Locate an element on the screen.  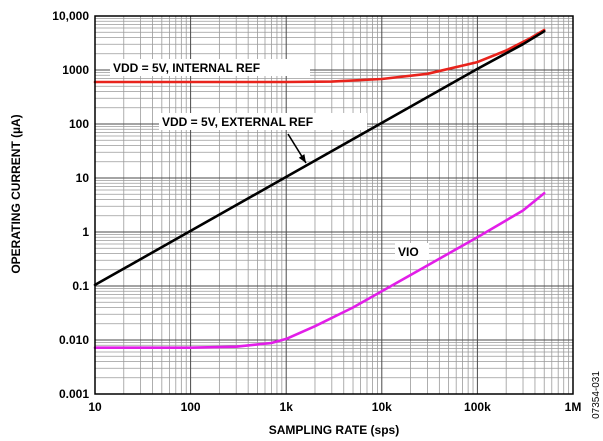
y-tick-label: 100 is located at coordinates (79, 124).